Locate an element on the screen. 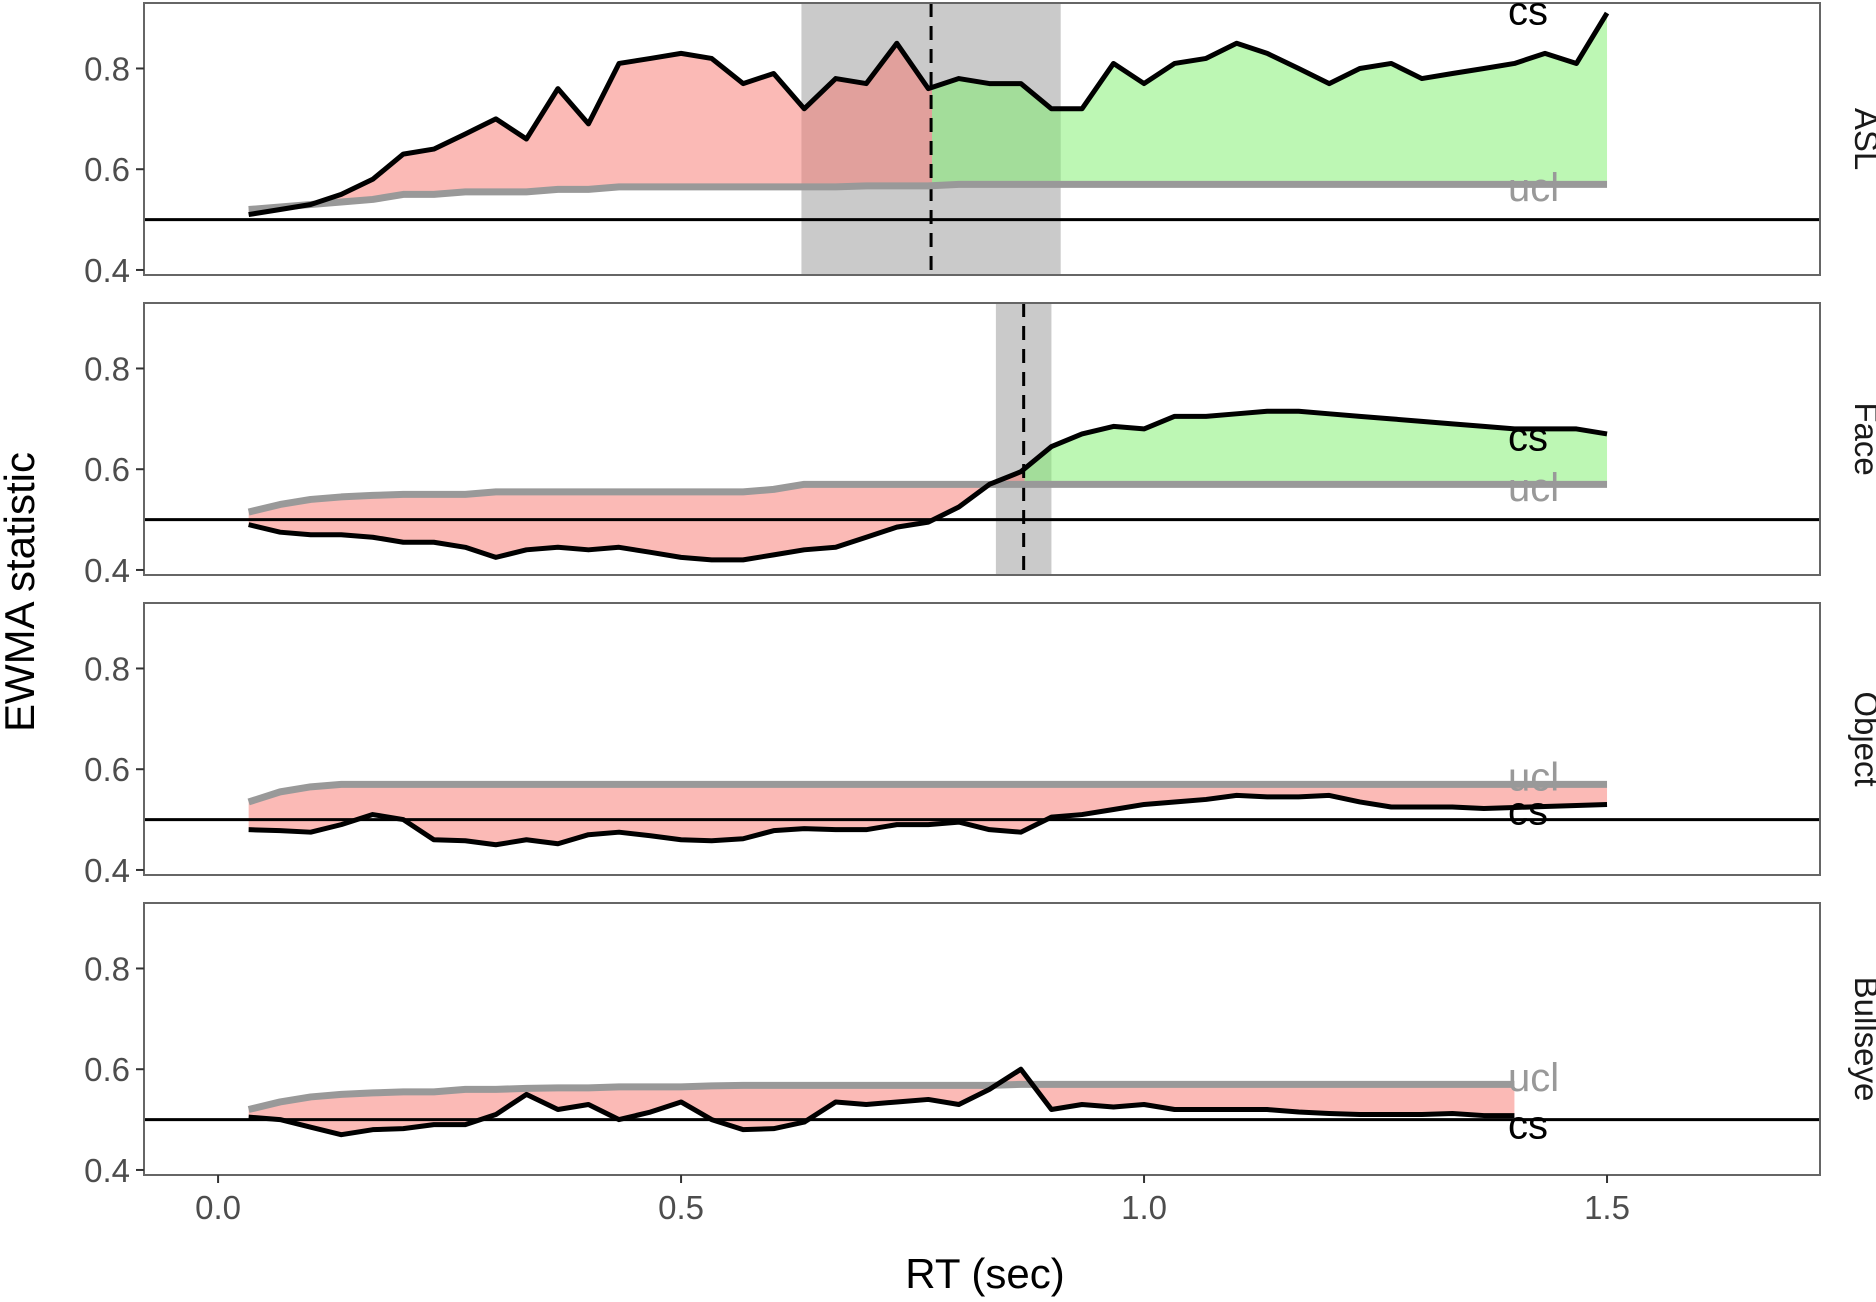 Image resolution: width=1876 pixels, height=1302 pixels. x-axis-title: RT (sec) is located at coordinates (984, 1273).